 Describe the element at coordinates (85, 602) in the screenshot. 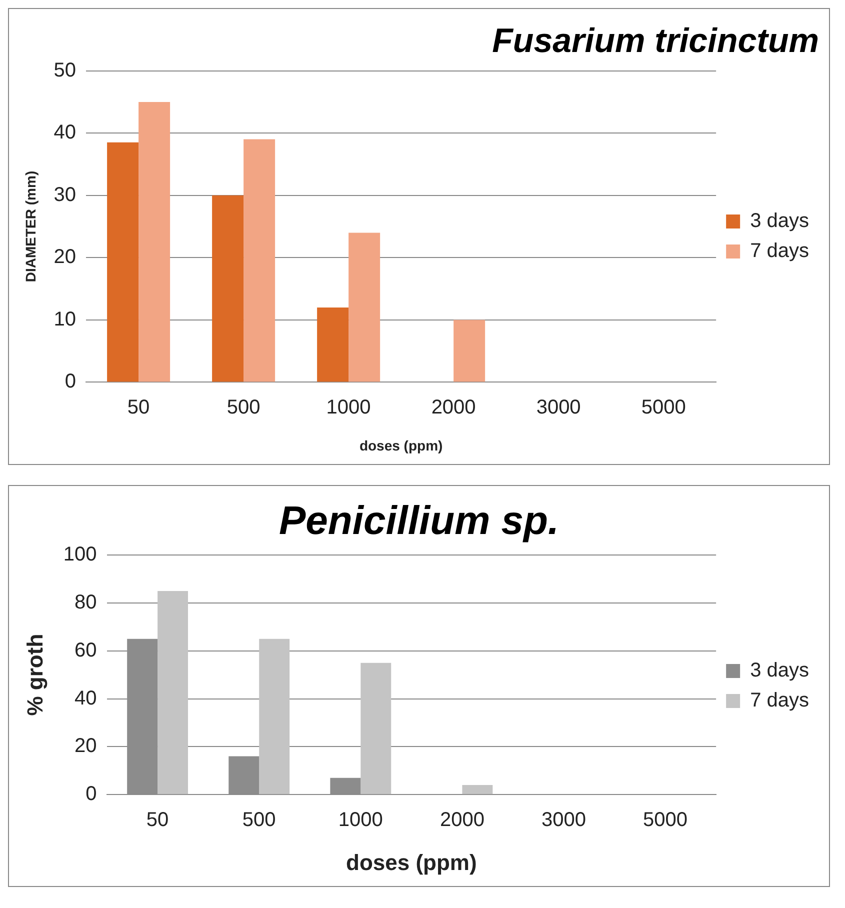

I see `y-tick-label: 80` at that location.